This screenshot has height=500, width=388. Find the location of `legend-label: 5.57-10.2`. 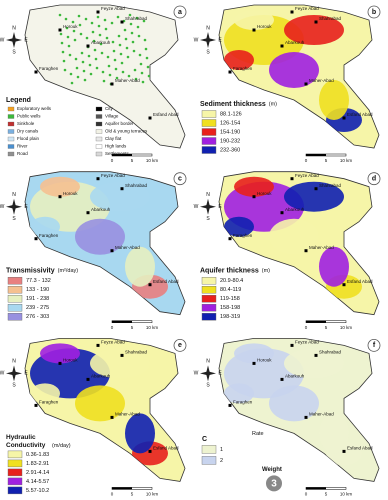

legend-label: 5.57-10.2 is located at coordinates (37, 491).